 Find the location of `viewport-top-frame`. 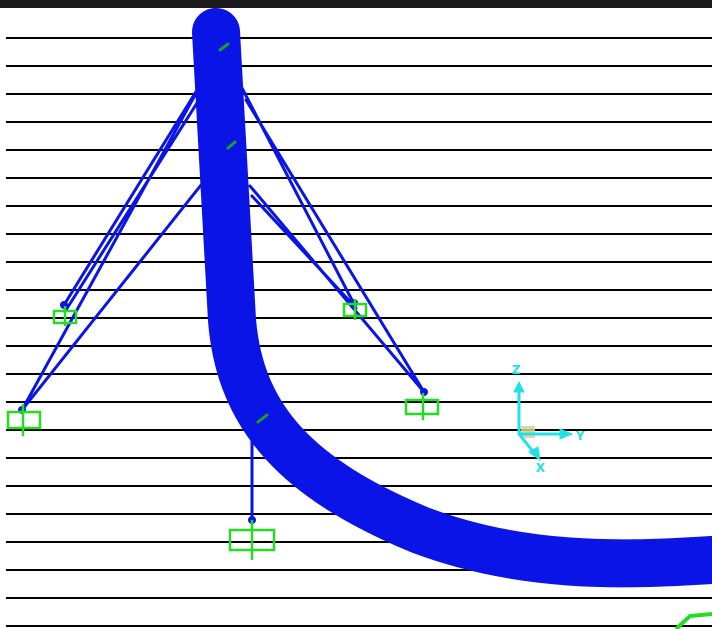

viewport-top-frame is located at coordinates (356, 4).